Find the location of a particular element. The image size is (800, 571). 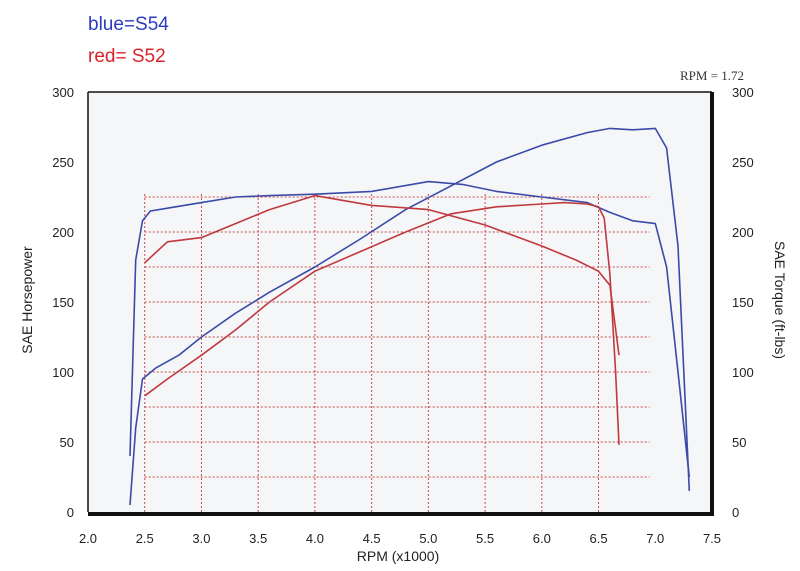

y-tick-label: 300 is located at coordinates (63, 92).